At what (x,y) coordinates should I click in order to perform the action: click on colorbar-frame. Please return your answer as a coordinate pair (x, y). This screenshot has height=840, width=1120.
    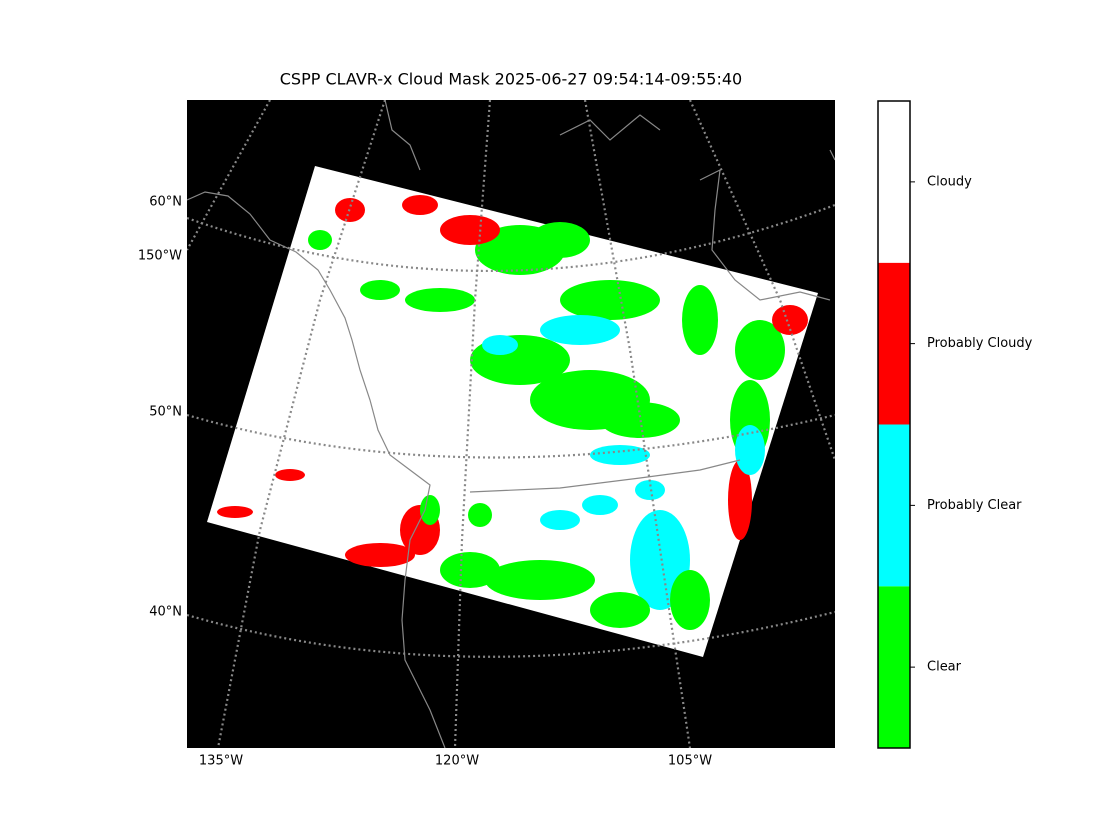
    Looking at the image, I should click on (894, 424).